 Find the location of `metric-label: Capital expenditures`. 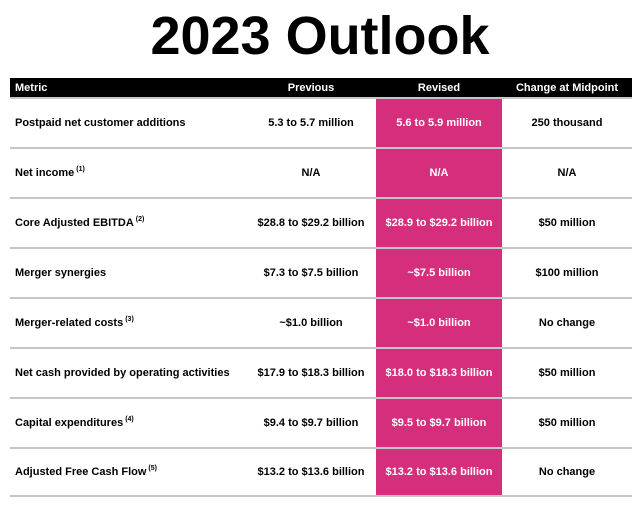

metric-label: Capital expenditures is located at coordinates (69, 423).